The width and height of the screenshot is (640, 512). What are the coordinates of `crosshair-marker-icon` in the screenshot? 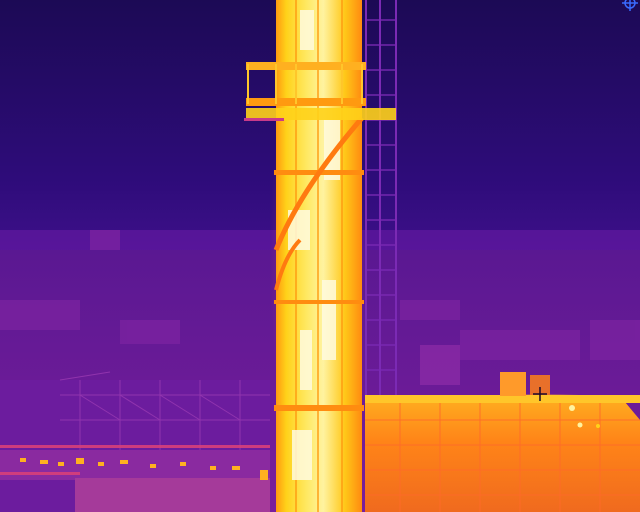 It's located at (540, 394).